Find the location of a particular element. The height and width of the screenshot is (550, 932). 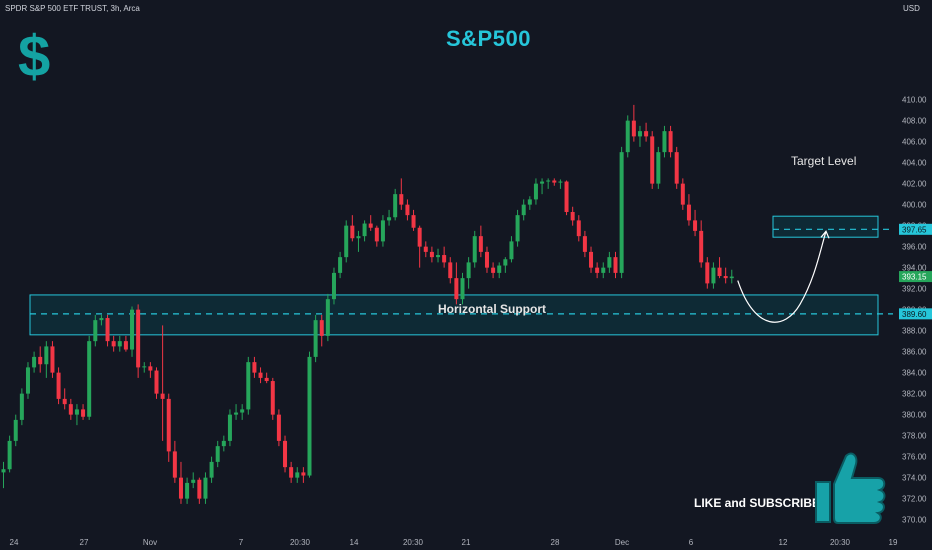

x-tick-label: 27 is located at coordinates (84, 542).